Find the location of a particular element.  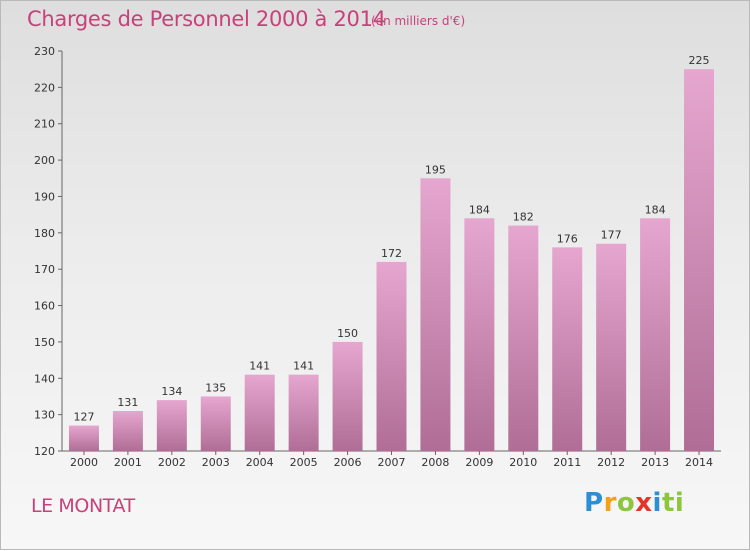

x-tick-label: 2006 is located at coordinates (348, 462).